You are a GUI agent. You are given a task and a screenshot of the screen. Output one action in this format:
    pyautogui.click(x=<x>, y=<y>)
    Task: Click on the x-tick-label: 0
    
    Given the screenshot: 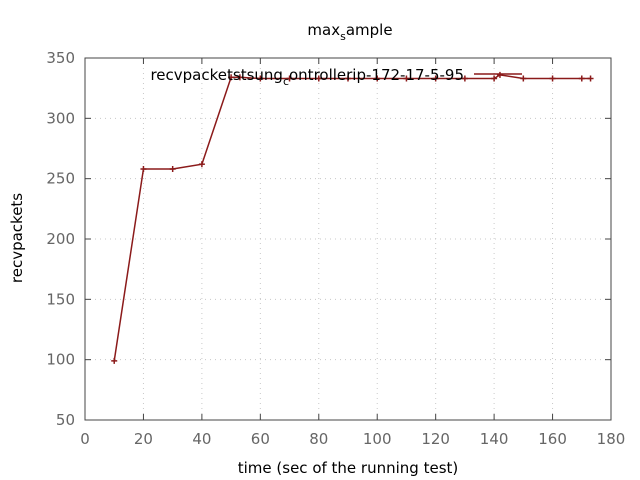 What is the action you would take?
    pyautogui.click(x=85, y=439)
    